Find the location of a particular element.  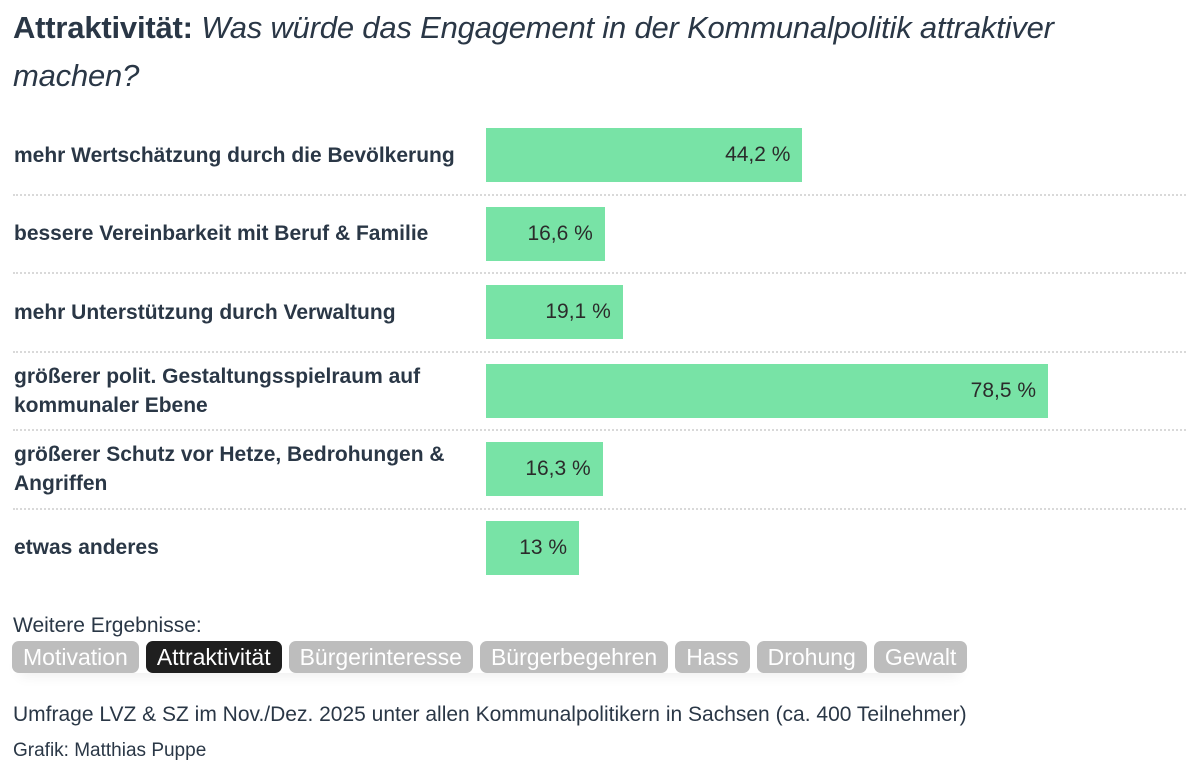

tab-bürgerbegehren: Bürgerbegehren is located at coordinates (574, 657).